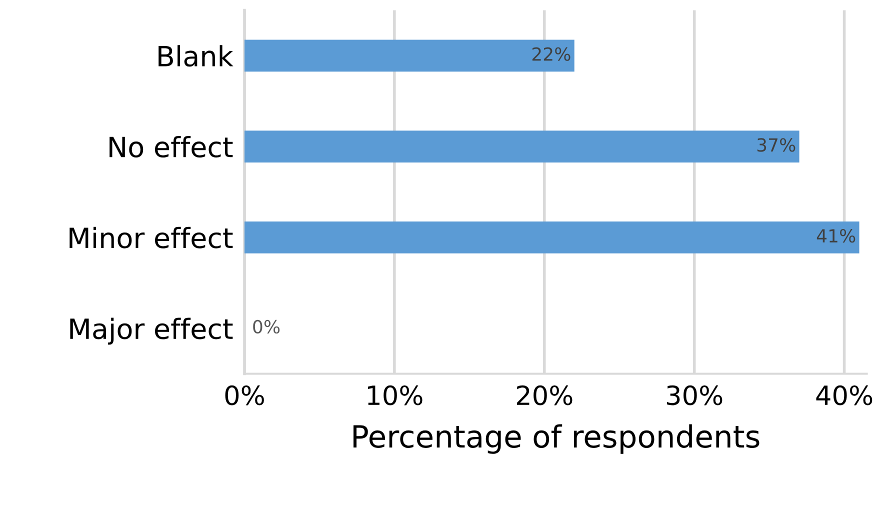  What do you see at coordinates (844, 395) in the screenshot?
I see `x-tick-label: 40%` at bounding box center [844, 395].